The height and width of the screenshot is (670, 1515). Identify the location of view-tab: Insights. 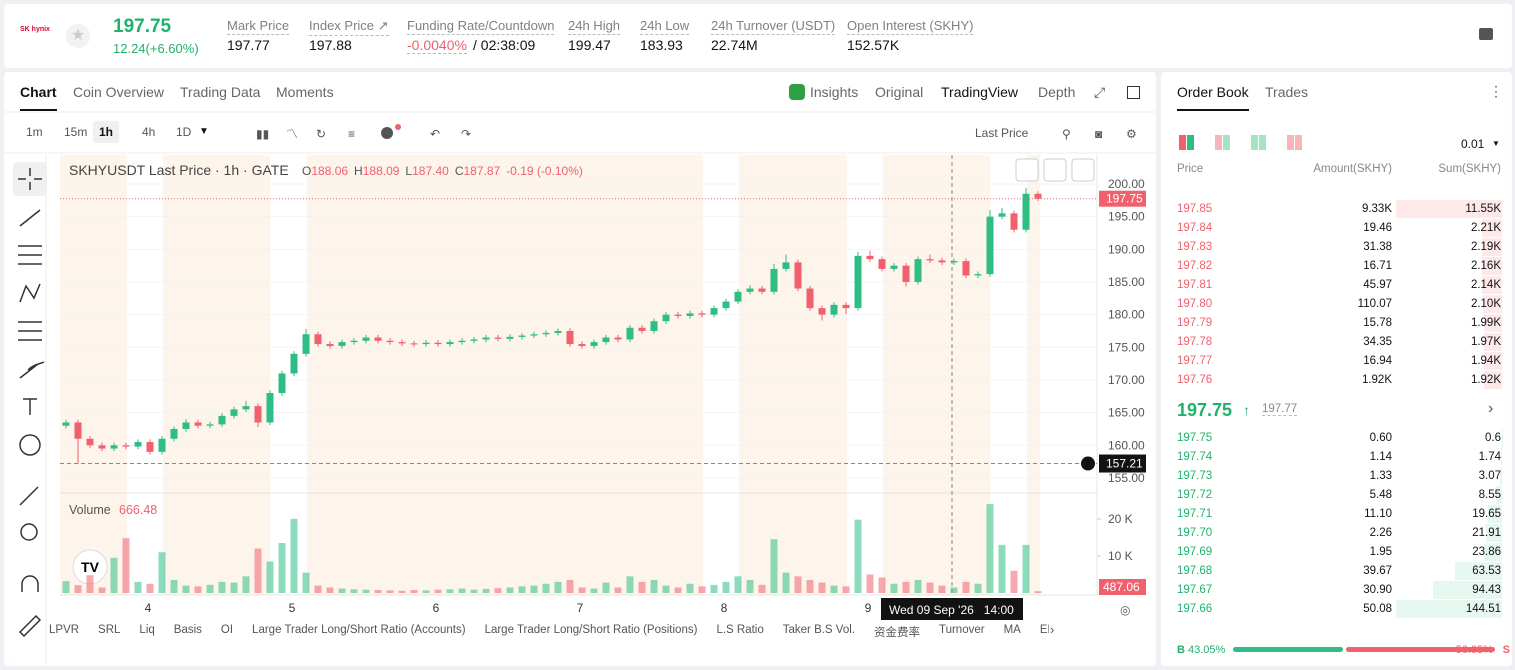
(834, 92).